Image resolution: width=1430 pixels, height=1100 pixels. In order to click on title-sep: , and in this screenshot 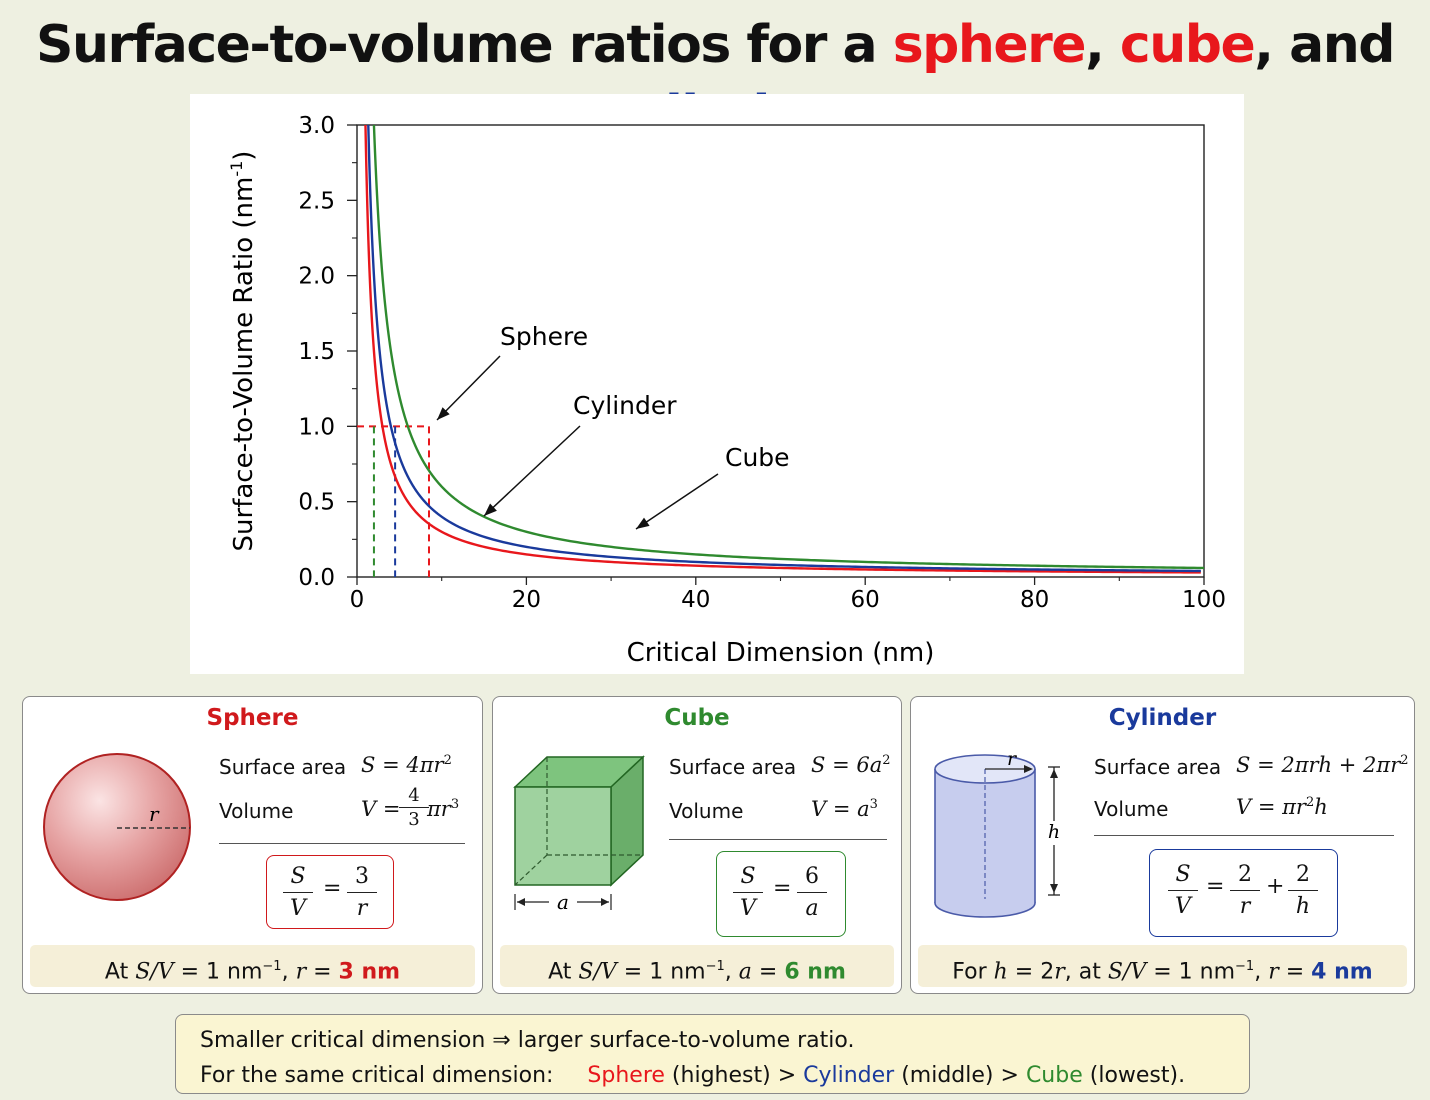, I will do `click(1324, 45)`.